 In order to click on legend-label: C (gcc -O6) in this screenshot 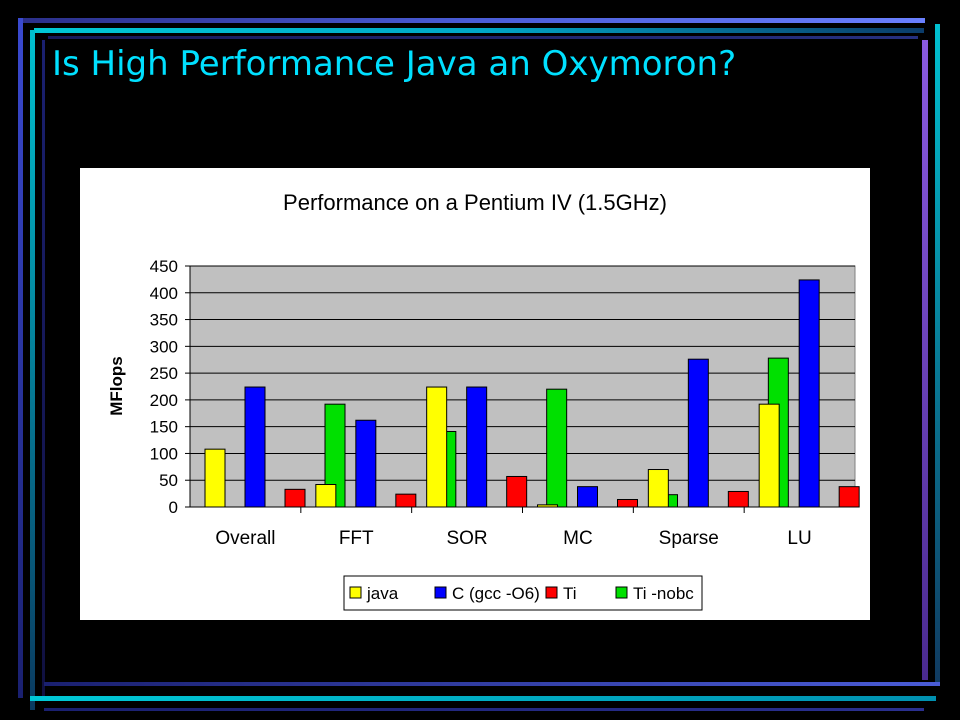, I will do `click(496, 593)`.